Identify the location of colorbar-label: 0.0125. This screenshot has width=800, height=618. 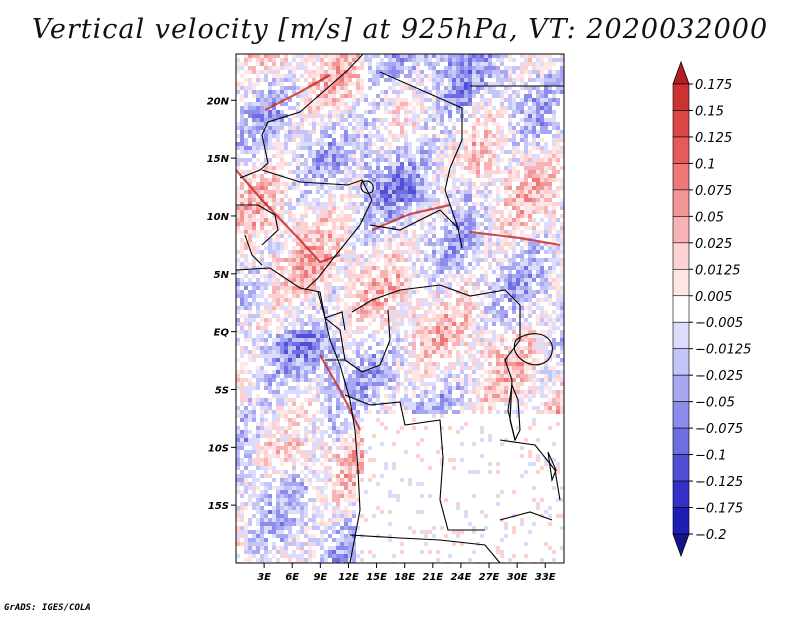
(718, 270).